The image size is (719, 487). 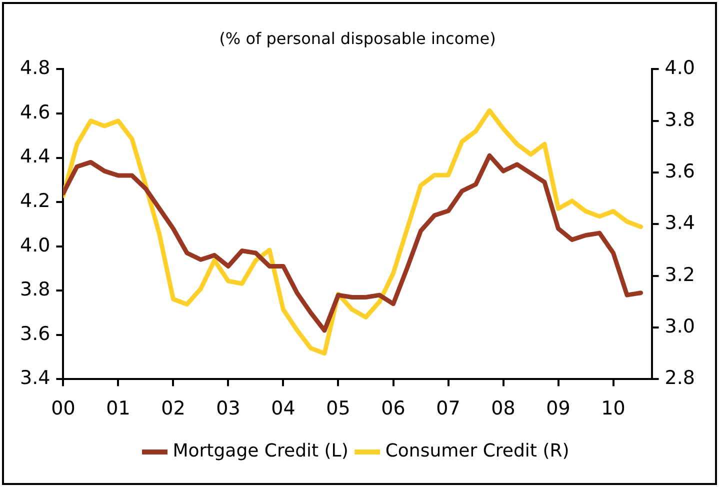 What do you see at coordinates (118, 409) in the screenshot?
I see `x-tick-label: 01` at bounding box center [118, 409].